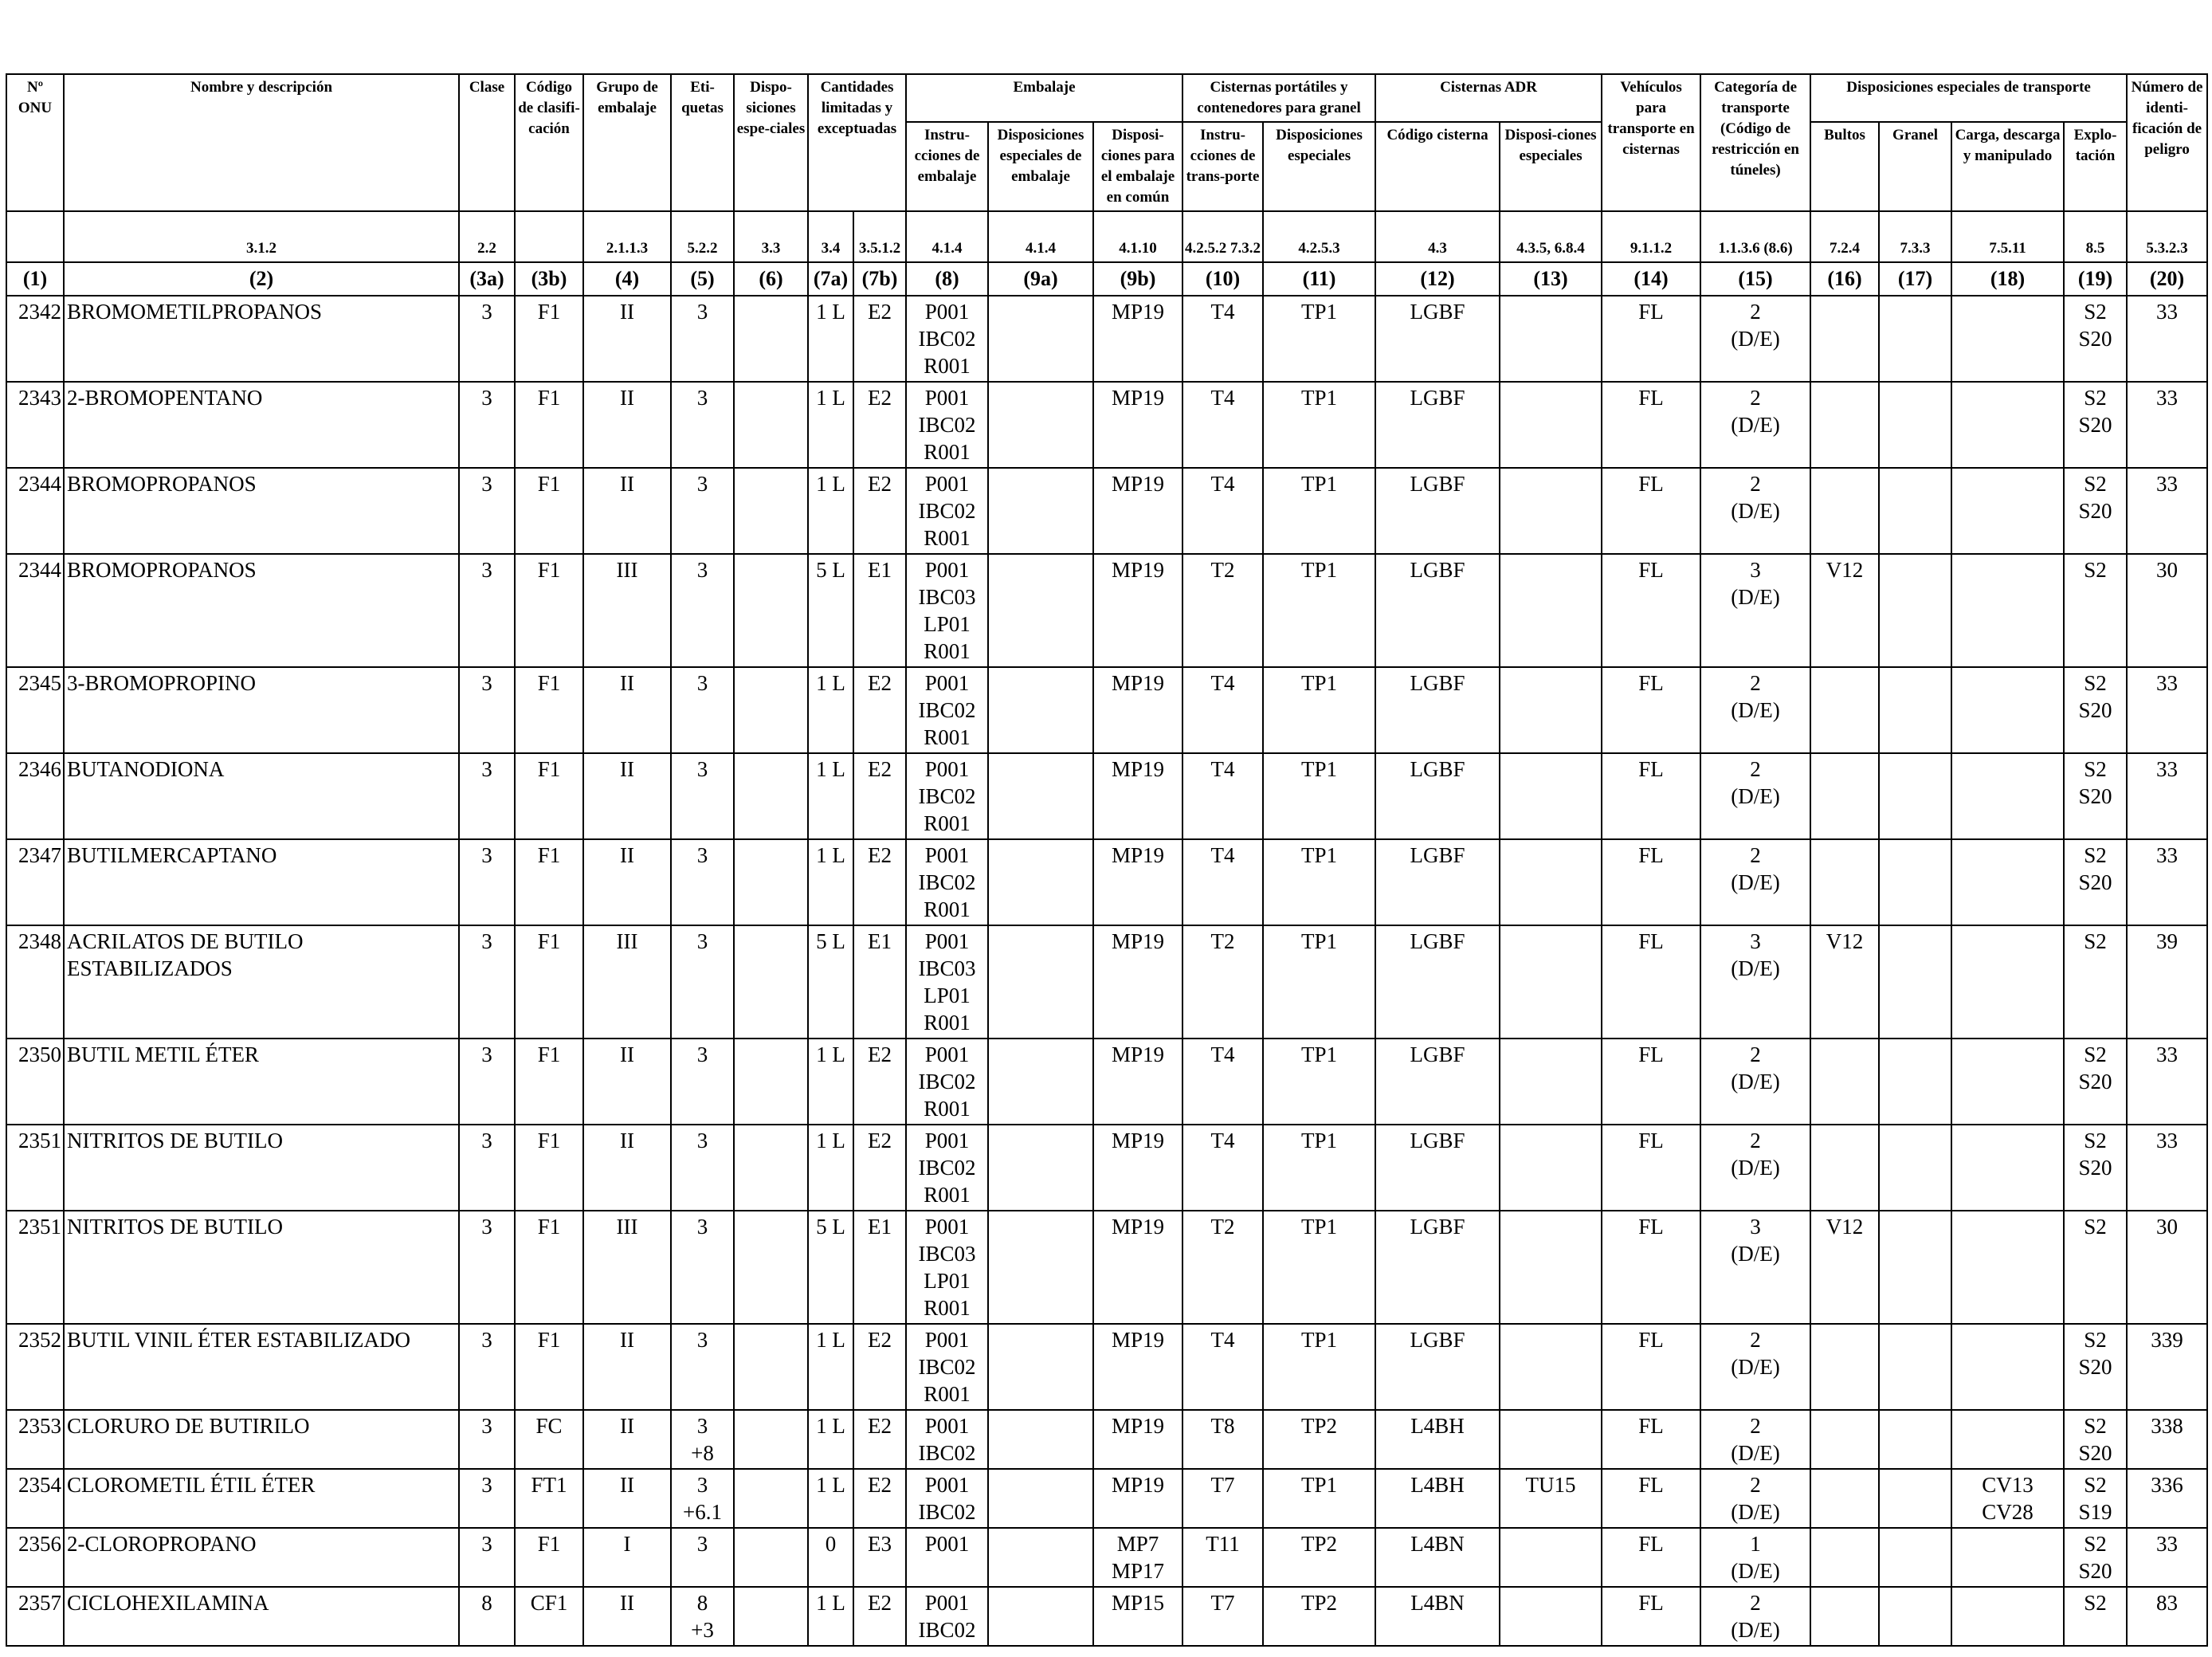 The image size is (2212, 1657). I want to click on col-ref-15: 4.3.5, 6.8.4, so click(1551, 237).